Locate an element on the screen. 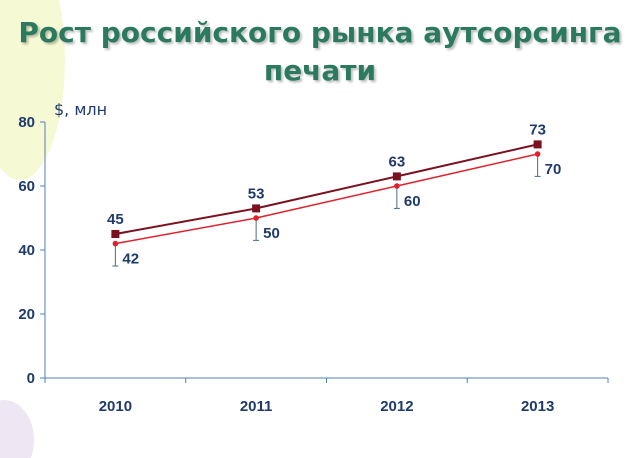 Image resolution: width=640 pixels, height=458 pixels. series-upper-line is located at coordinates (326, 189).